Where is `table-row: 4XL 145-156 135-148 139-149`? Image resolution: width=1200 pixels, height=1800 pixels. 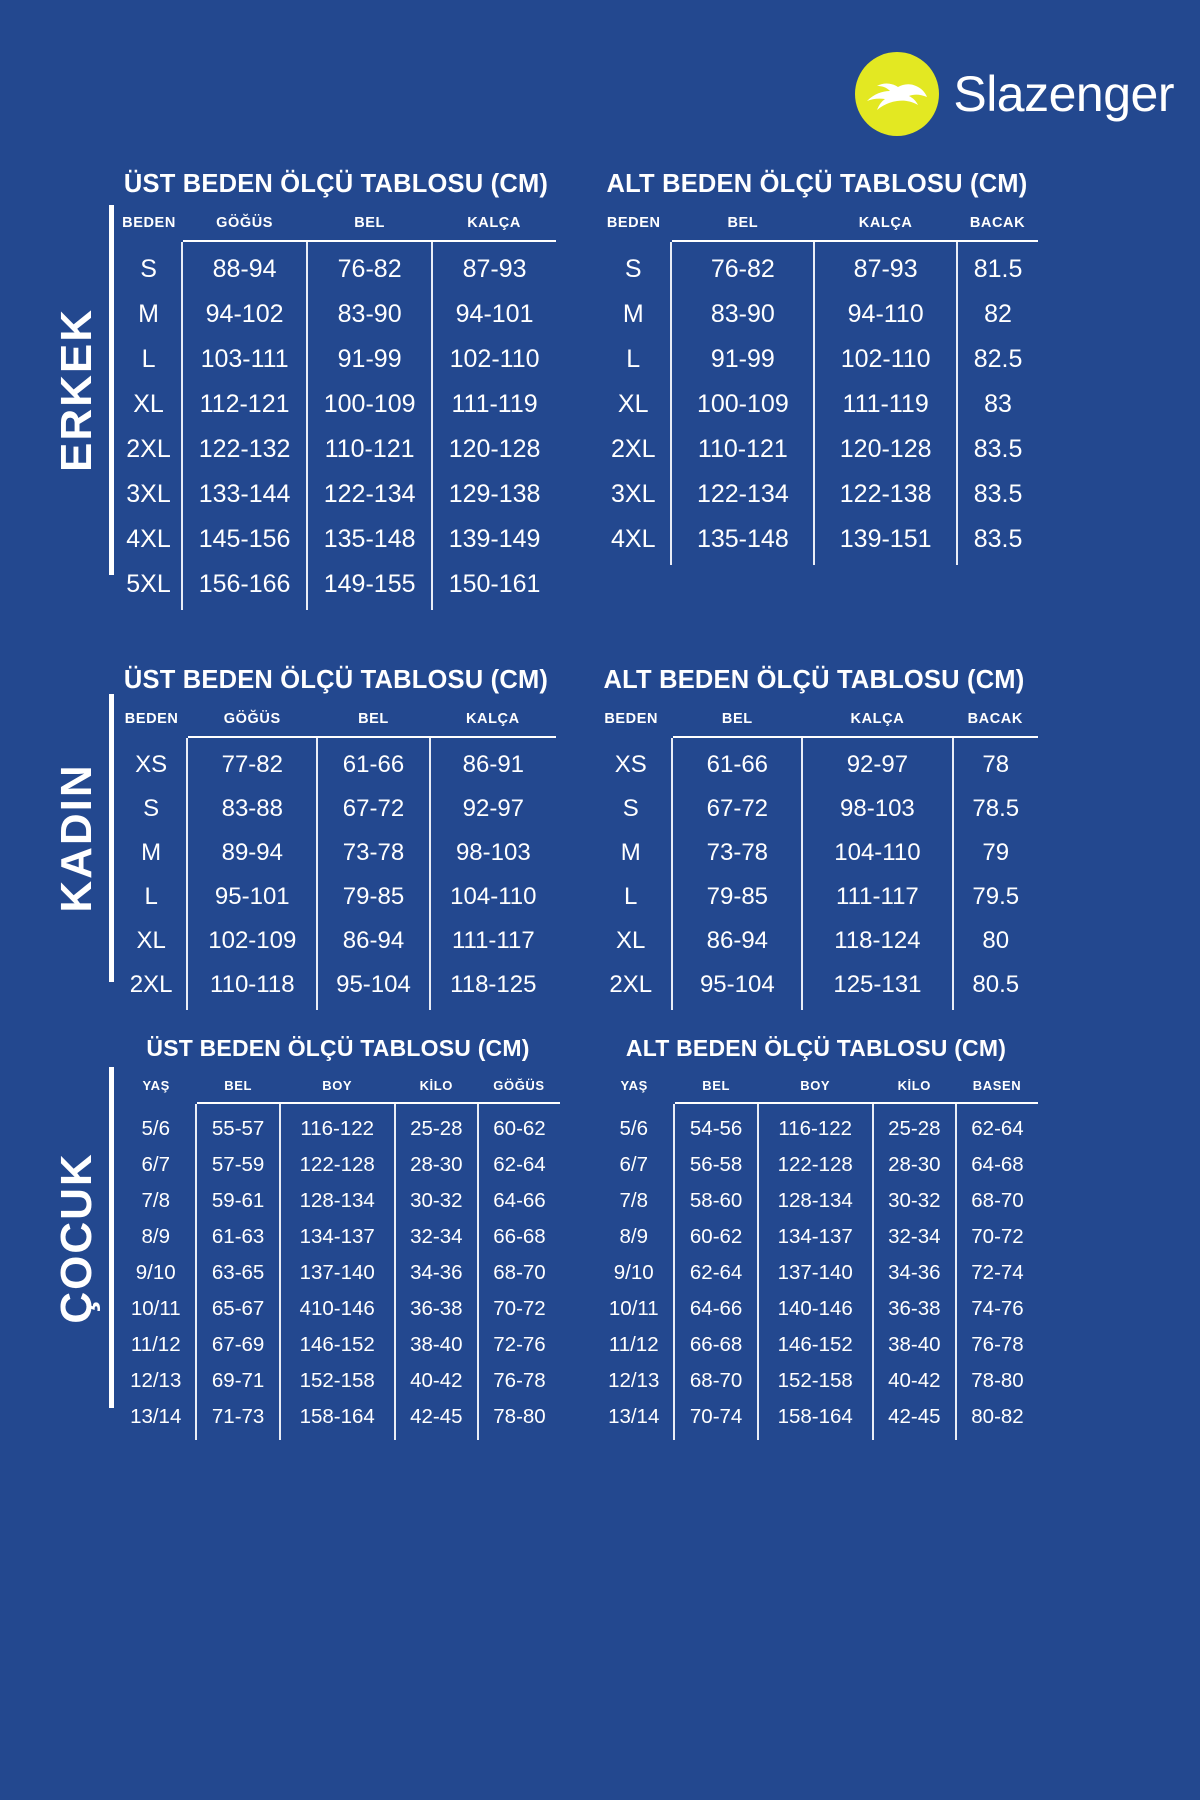 table-row: 4XL 145-156 135-148 139-149 is located at coordinates (336, 539).